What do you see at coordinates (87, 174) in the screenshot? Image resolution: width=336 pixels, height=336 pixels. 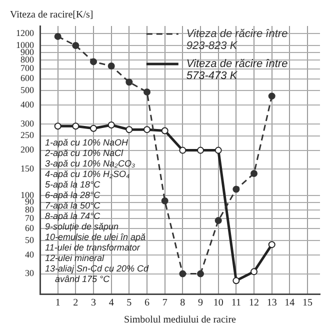 I see `annotation: 4-apă cu 10% H₂SO₄` at bounding box center [87, 174].